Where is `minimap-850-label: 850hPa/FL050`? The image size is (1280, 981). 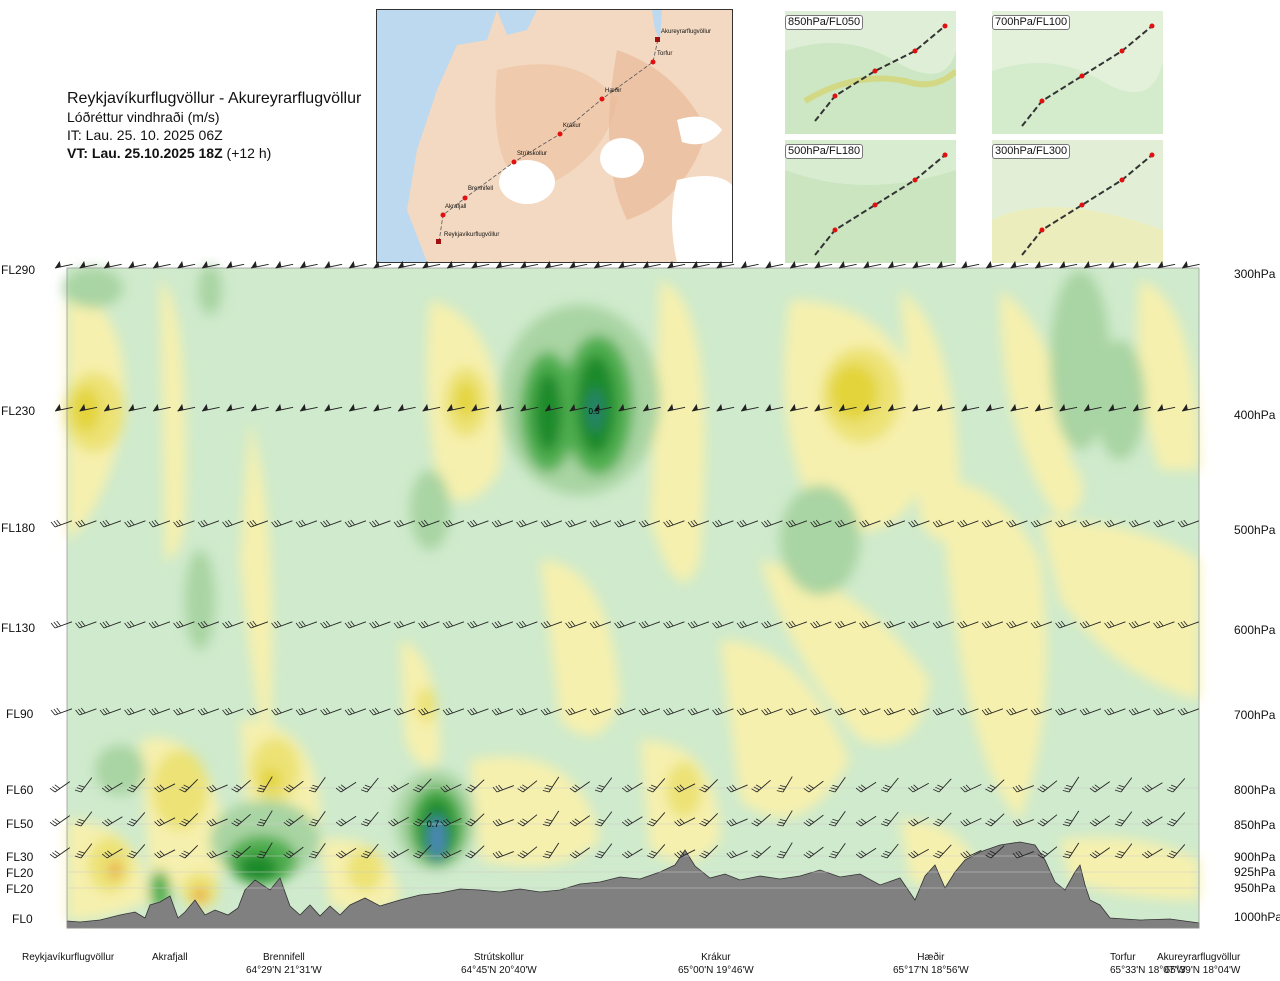 minimap-850-label: 850hPa/FL050 is located at coordinates (824, 22).